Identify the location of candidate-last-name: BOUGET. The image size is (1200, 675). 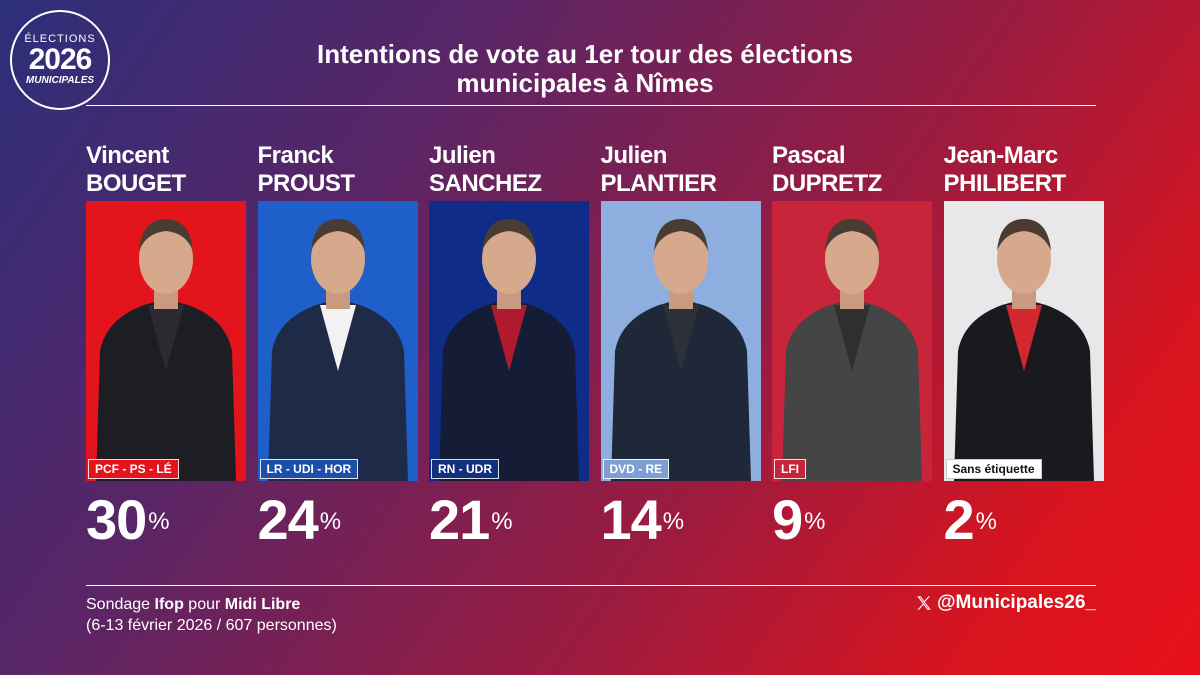
(136, 183).